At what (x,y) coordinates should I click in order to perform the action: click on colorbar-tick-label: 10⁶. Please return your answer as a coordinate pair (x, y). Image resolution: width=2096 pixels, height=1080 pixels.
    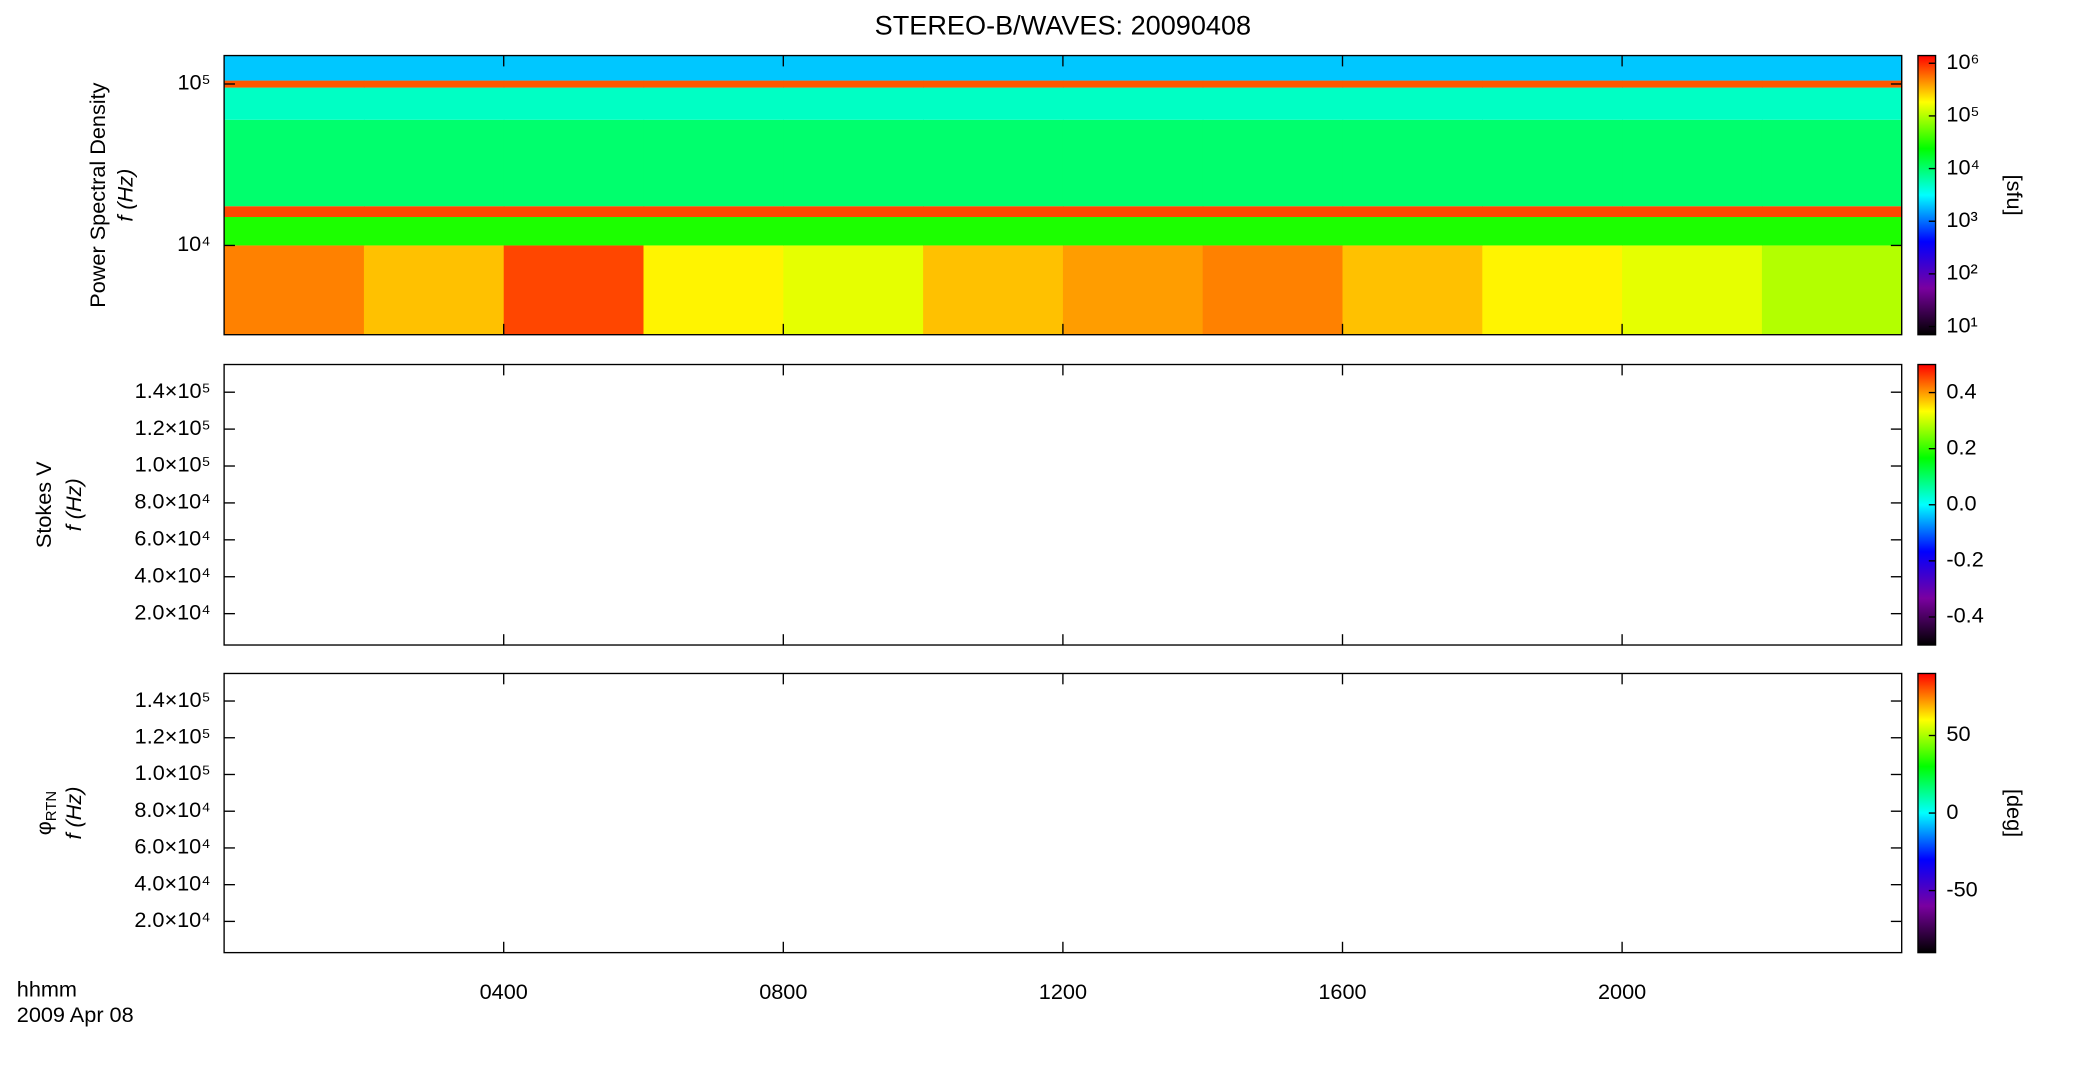
    Looking at the image, I should click on (1962, 61).